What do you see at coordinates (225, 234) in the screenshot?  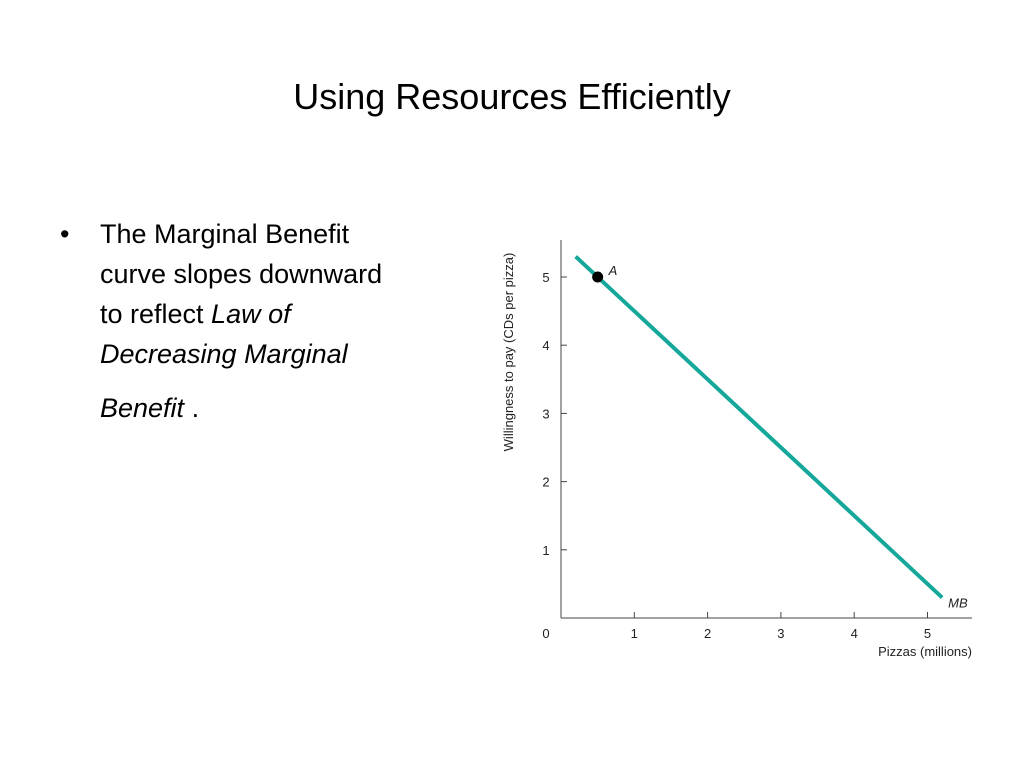 I see `bullet-line-1: The Marginal Benefit` at bounding box center [225, 234].